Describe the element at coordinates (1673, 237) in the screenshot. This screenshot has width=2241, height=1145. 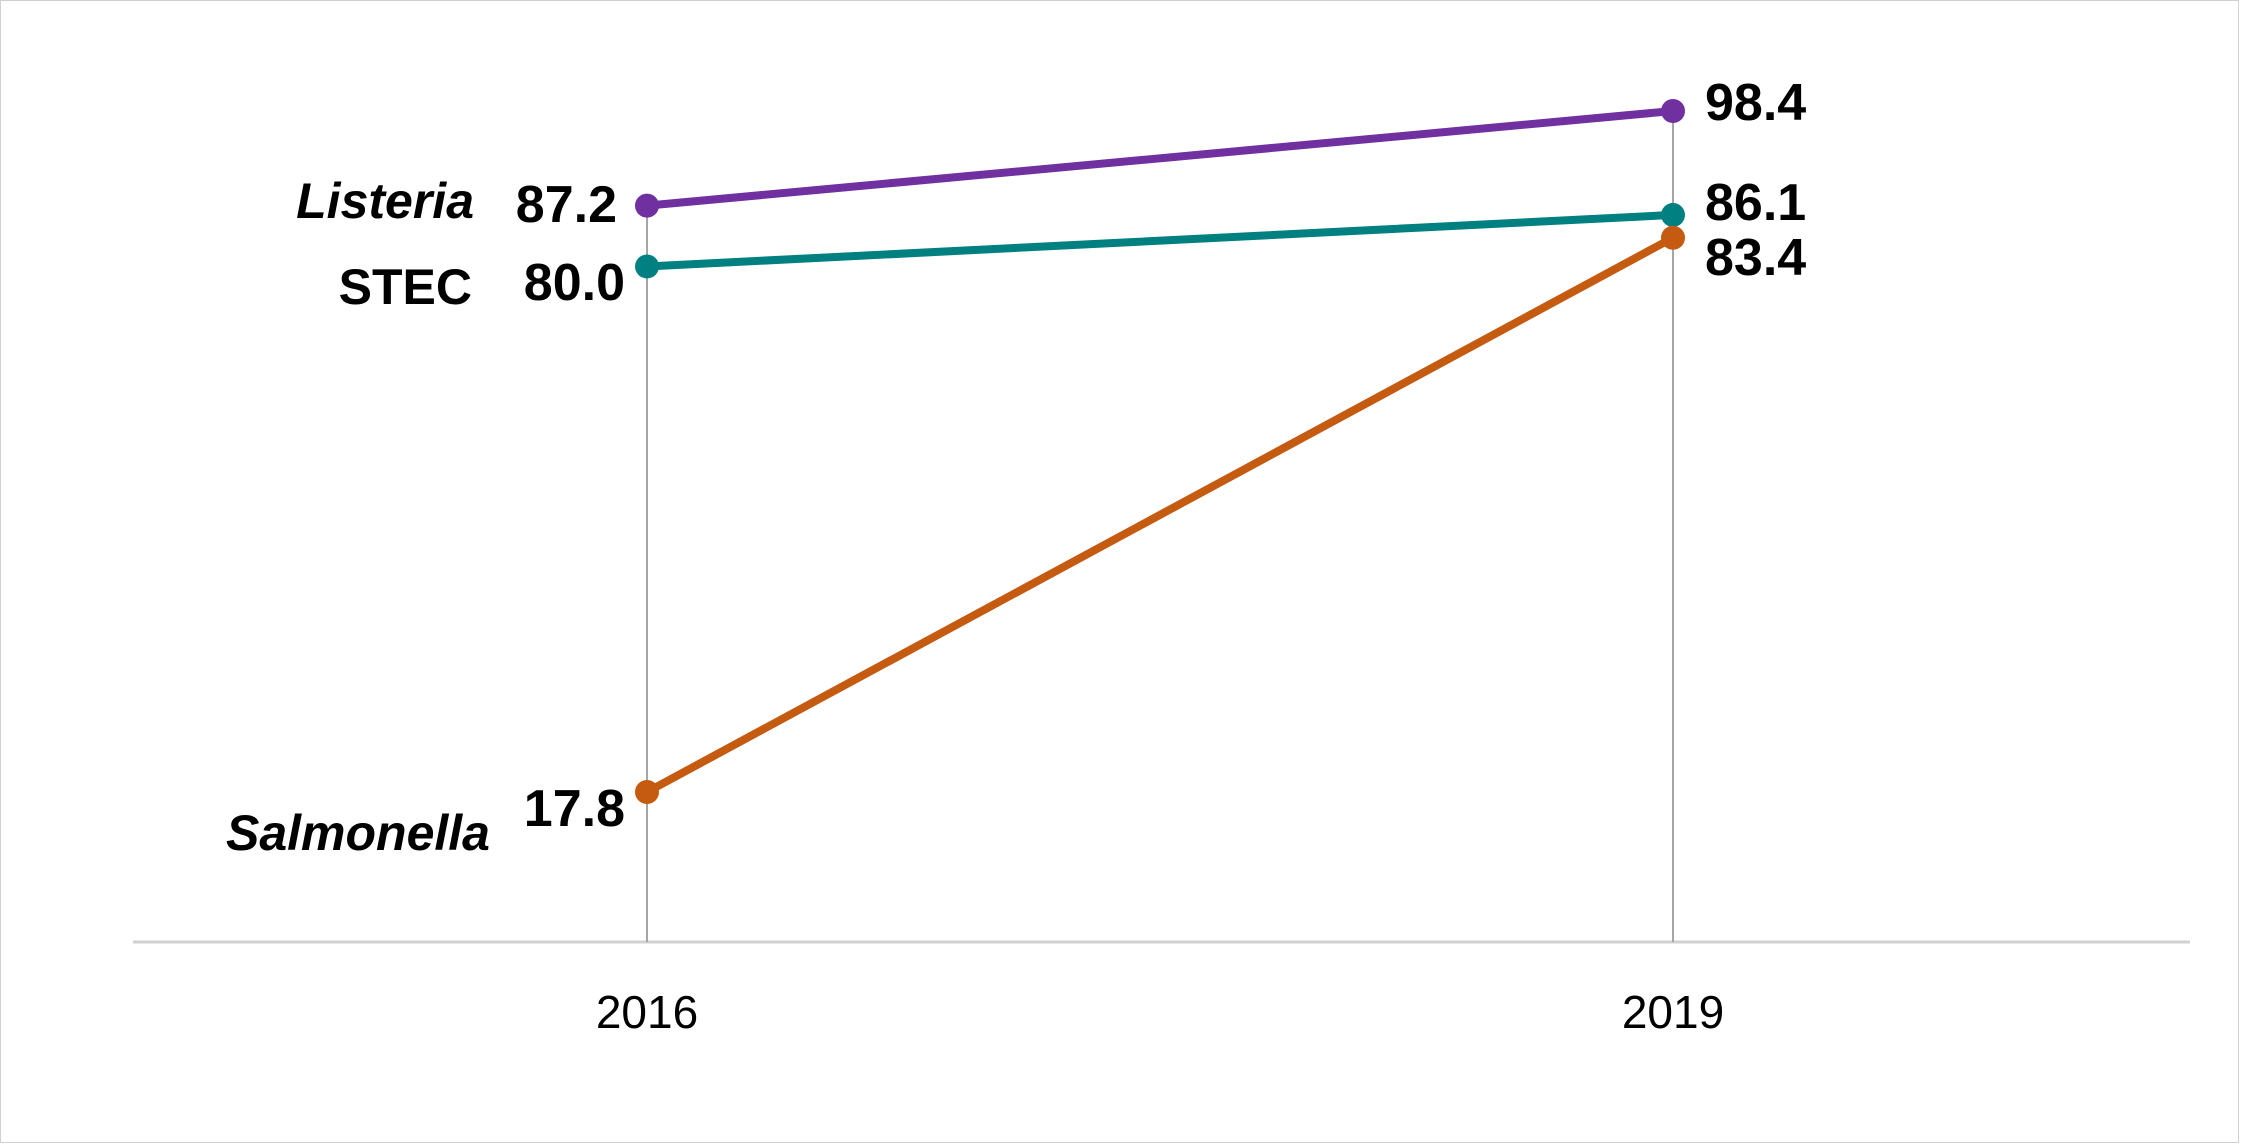
I see `marker-salmonella-2019` at that location.